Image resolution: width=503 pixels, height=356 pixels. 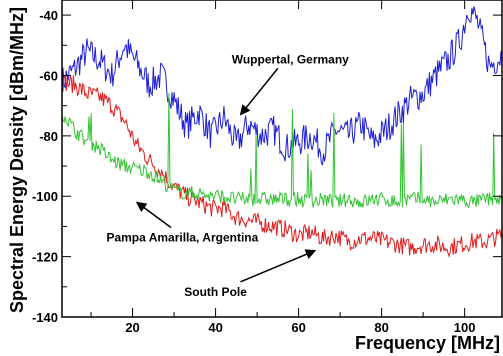 What do you see at coordinates (215, 327) in the screenshot?
I see `x-tick-label: 40` at bounding box center [215, 327].